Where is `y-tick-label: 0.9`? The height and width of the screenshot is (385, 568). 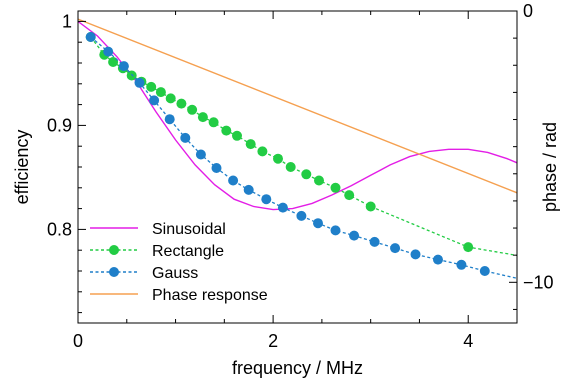 y-tick-label: 0.9 is located at coordinates (59, 125).